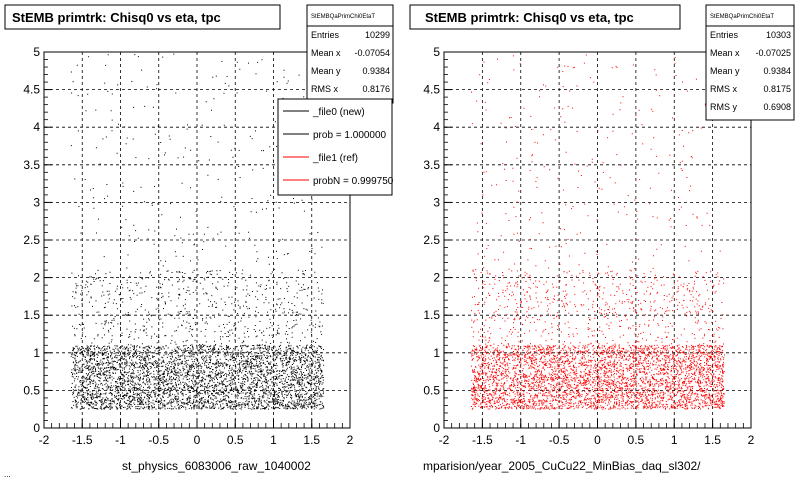 The image size is (800, 480). I want to click on stats-value: -0.07025, so click(773, 53).